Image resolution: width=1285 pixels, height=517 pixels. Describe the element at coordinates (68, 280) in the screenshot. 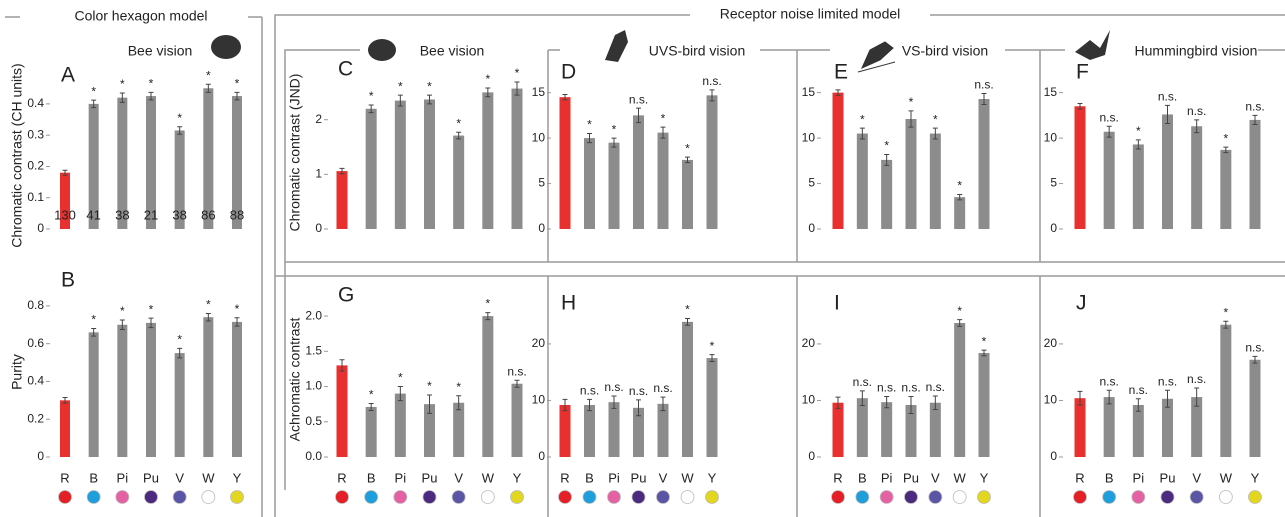

I see `panel-letter: B` at that location.